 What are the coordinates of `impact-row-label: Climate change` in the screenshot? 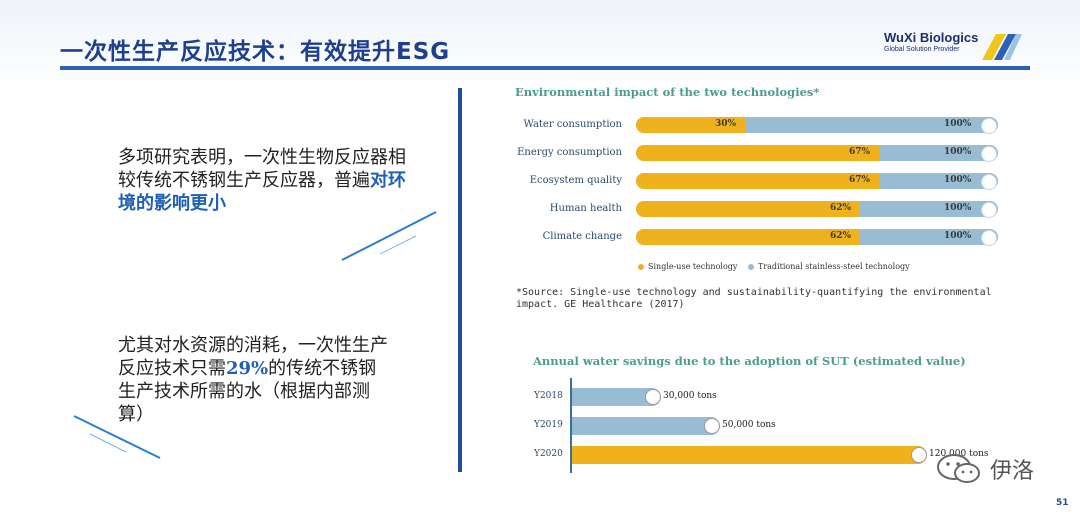 It's located at (582, 236).